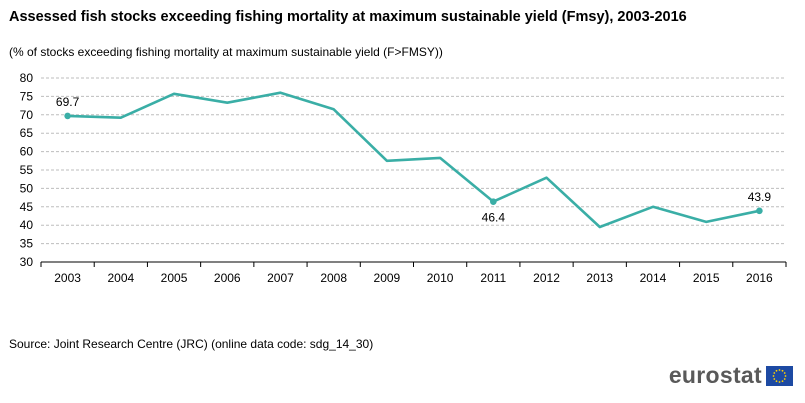 The image size is (805, 403). Describe the element at coordinates (706, 278) in the screenshot. I see `x-tick-label: 2015` at that location.